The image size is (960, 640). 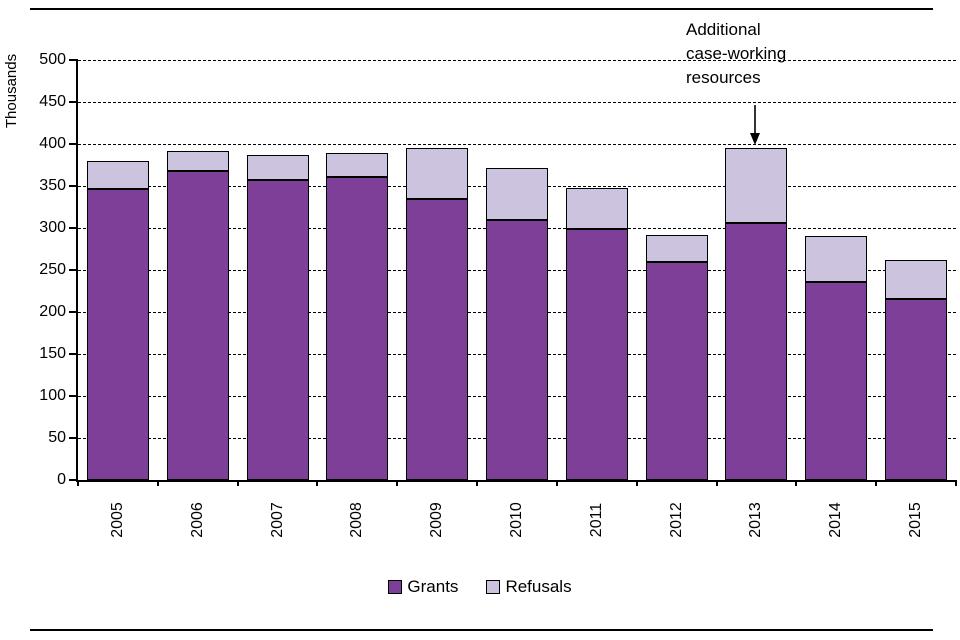 What do you see at coordinates (197, 520) in the screenshot?
I see `x-axis-label-2006: 2006` at bounding box center [197, 520].